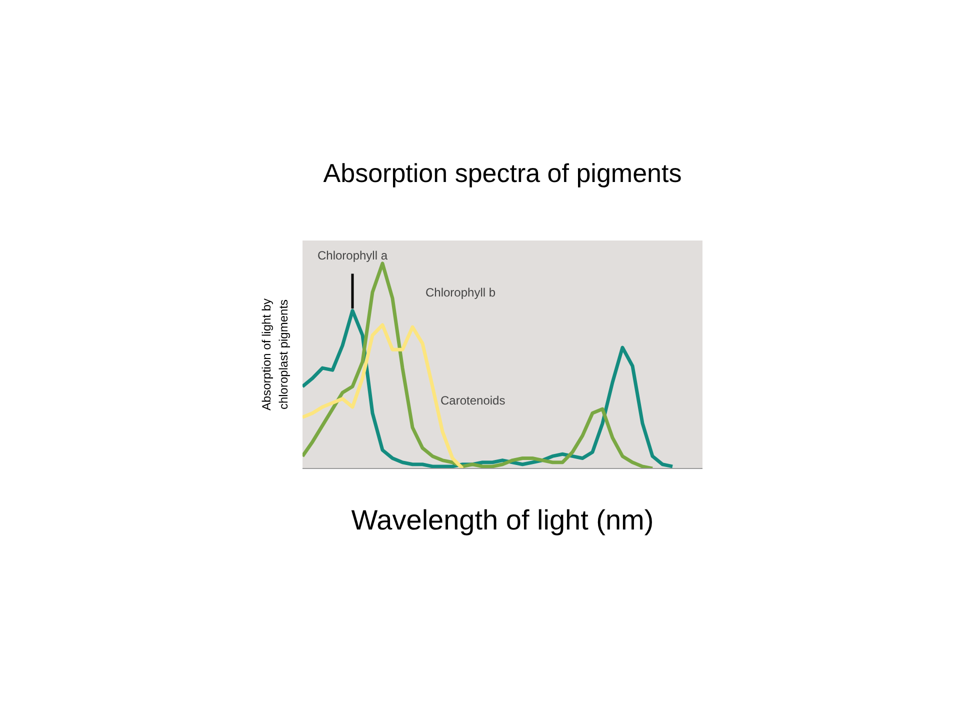 This screenshot has height=720, width=960. What do you see at coordinates (502, 520) in the screenshot?
I see `x-axis-title: Wavelength of light (nm)` at bounding box center [502, 520].